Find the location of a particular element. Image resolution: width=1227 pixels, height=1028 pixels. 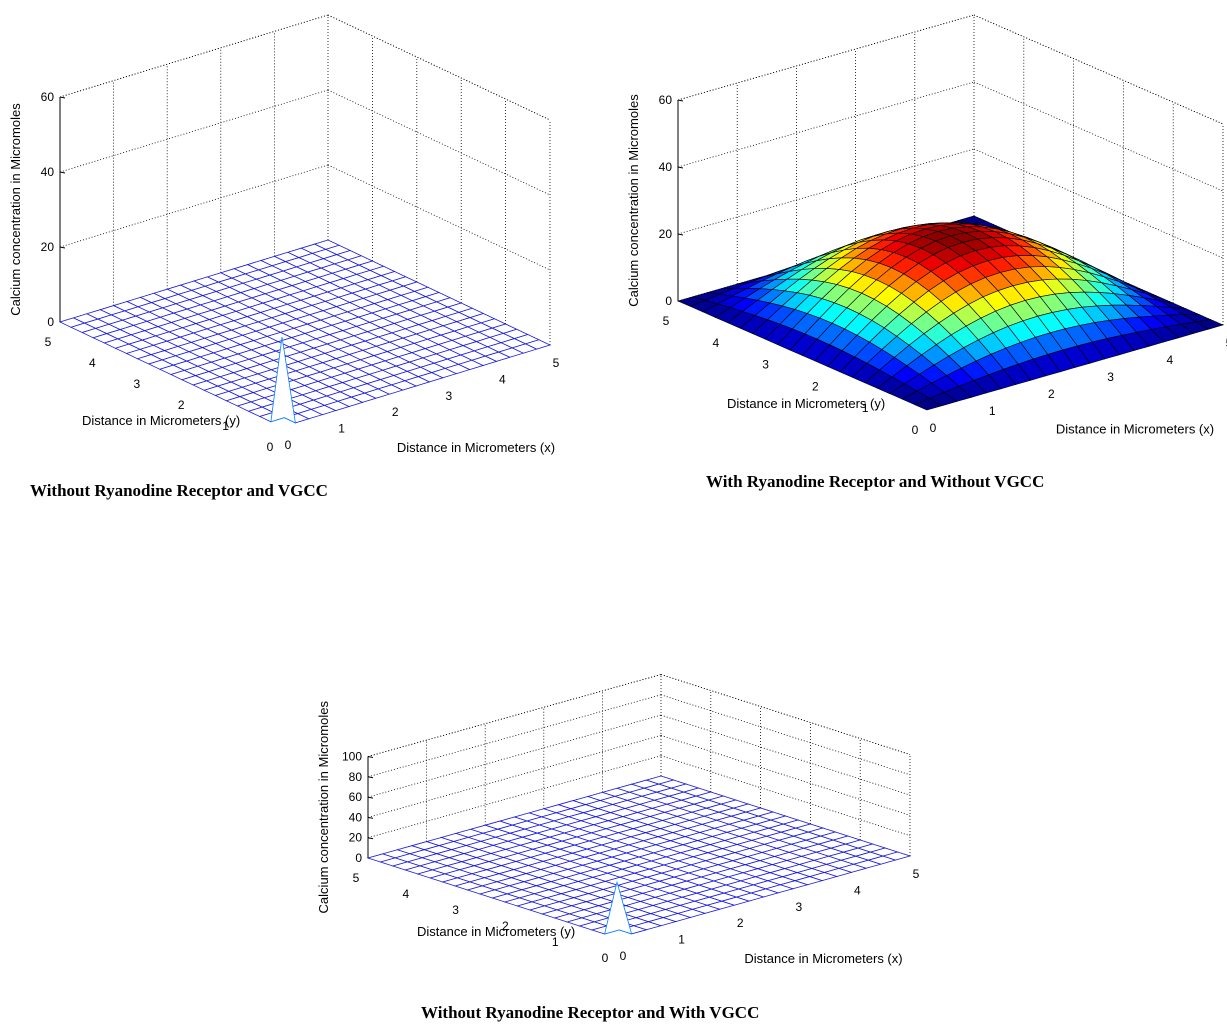

p1-y-tick-label: 4 is located at coordinates (92, 363).